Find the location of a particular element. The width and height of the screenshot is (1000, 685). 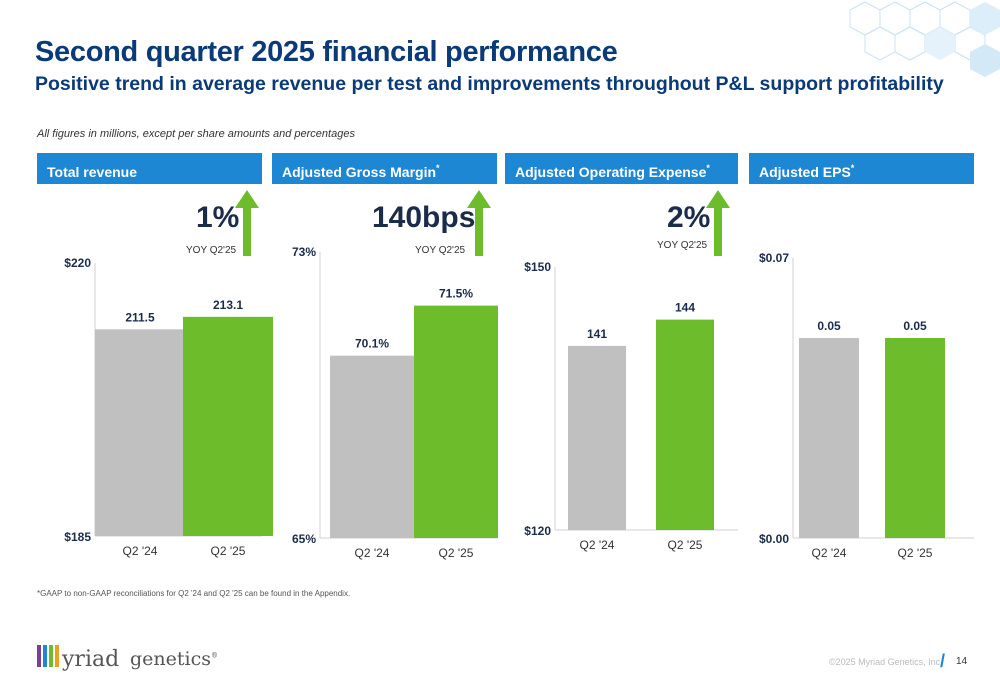

y-tick-label: $0.07 is located at coordinates (774, 258).